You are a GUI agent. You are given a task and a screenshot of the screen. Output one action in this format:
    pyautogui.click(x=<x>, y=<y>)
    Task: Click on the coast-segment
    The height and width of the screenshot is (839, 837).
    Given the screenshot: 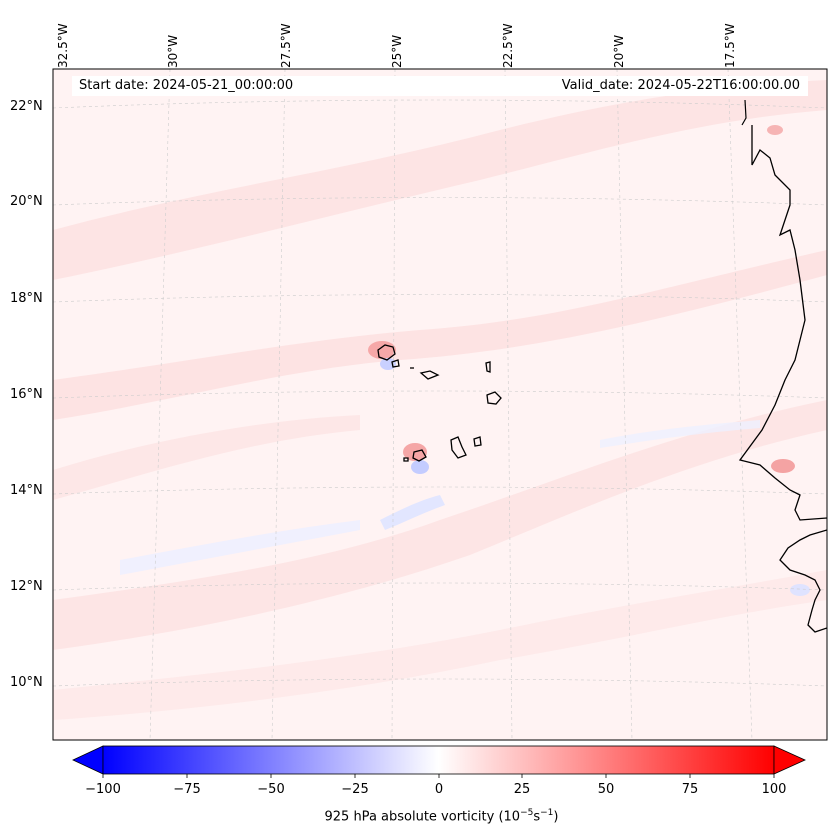 What is the action you would take?
    pyautogui.click(x=744, y=112)
    